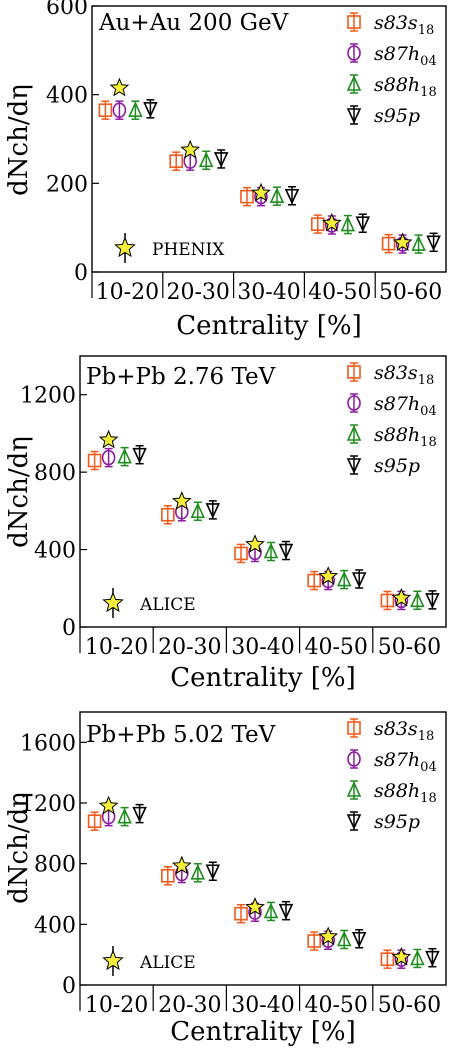 The image size is (452, 1048). What do you see at coordinates (181, 377) in the screenshot?
I see `chart-title: Pb+Pb 2.76 TeV` at bounding box center [181, 377].